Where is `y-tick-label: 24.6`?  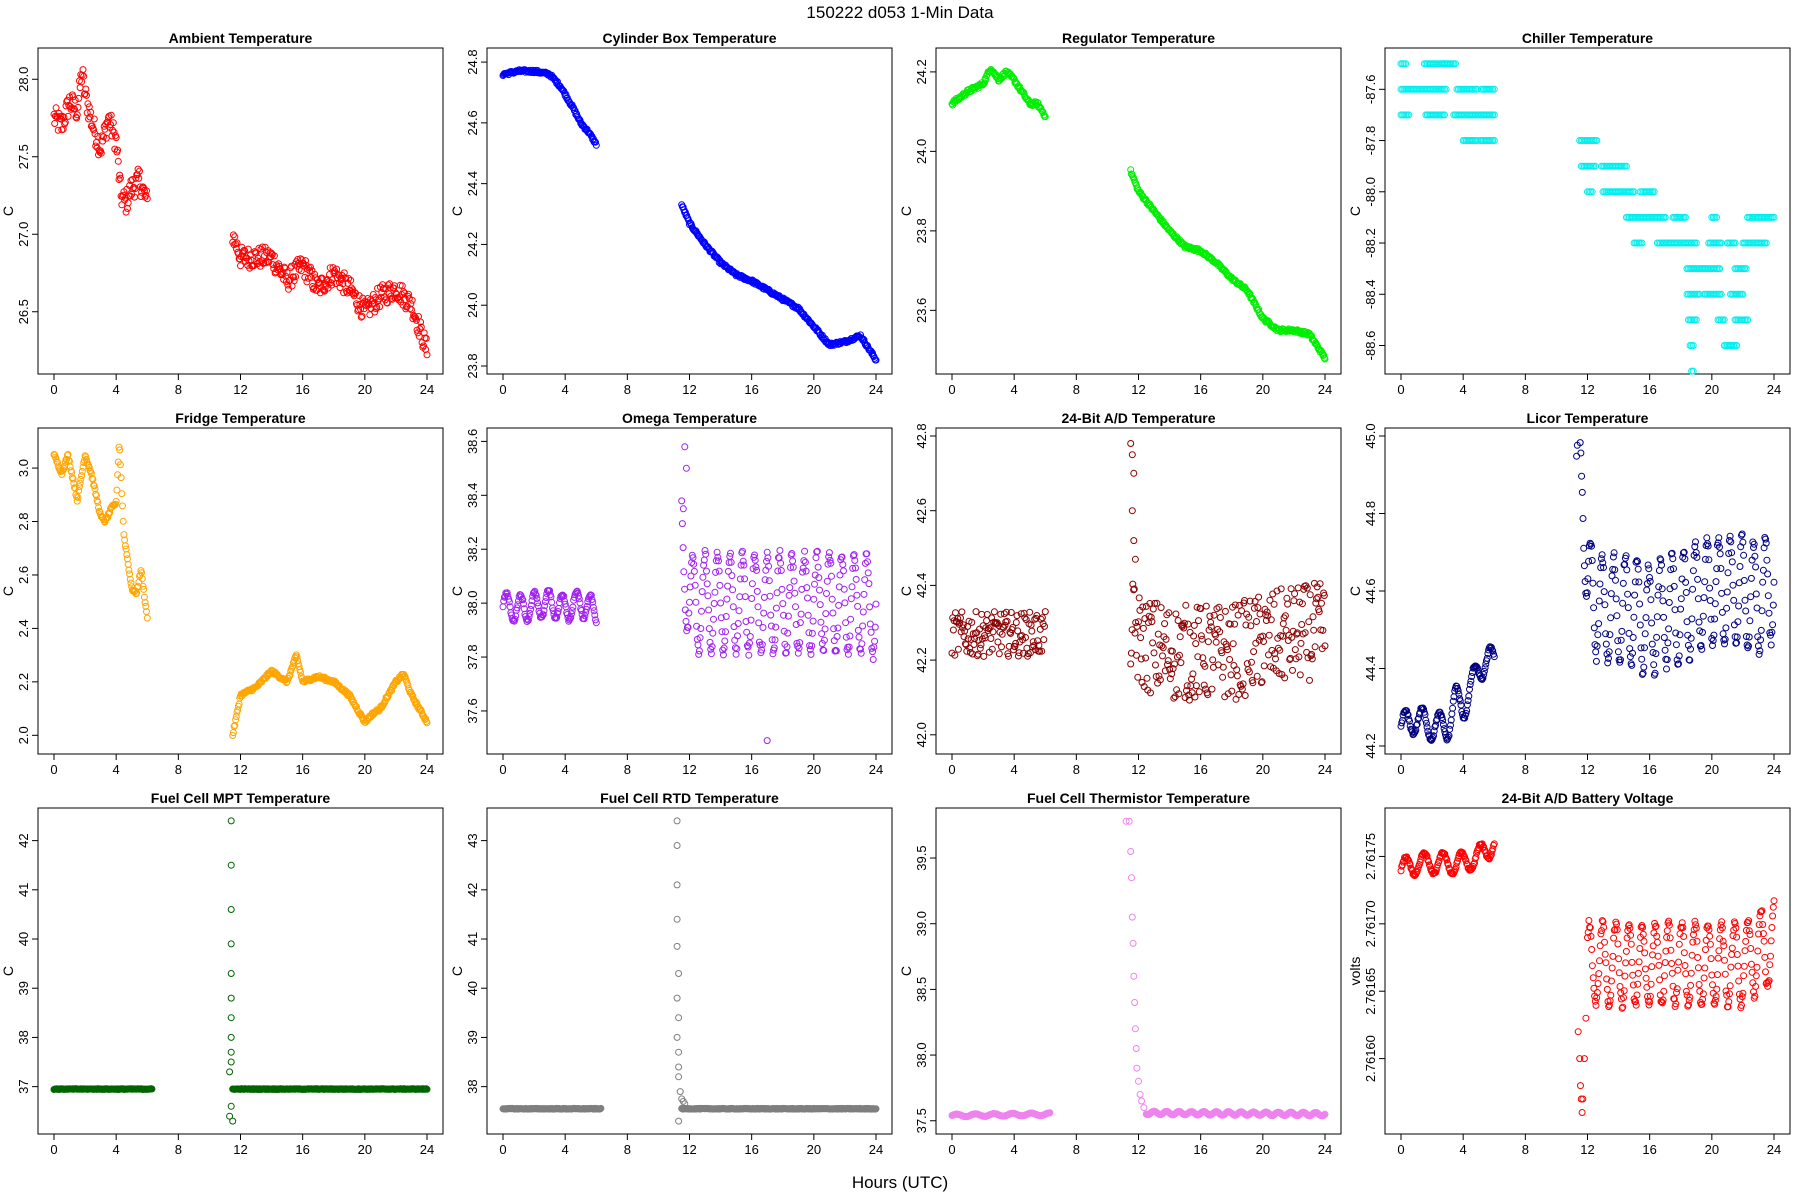
y-tick-label: 24.6 is located at coordinates (472, 122).